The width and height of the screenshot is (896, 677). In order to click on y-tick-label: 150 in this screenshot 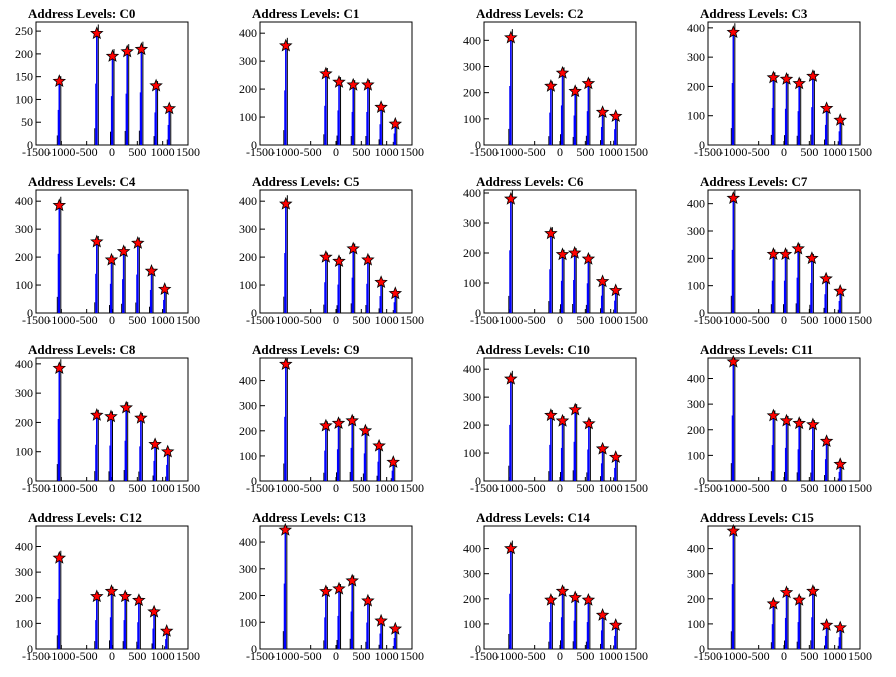, I will do `click(24, 77)`.